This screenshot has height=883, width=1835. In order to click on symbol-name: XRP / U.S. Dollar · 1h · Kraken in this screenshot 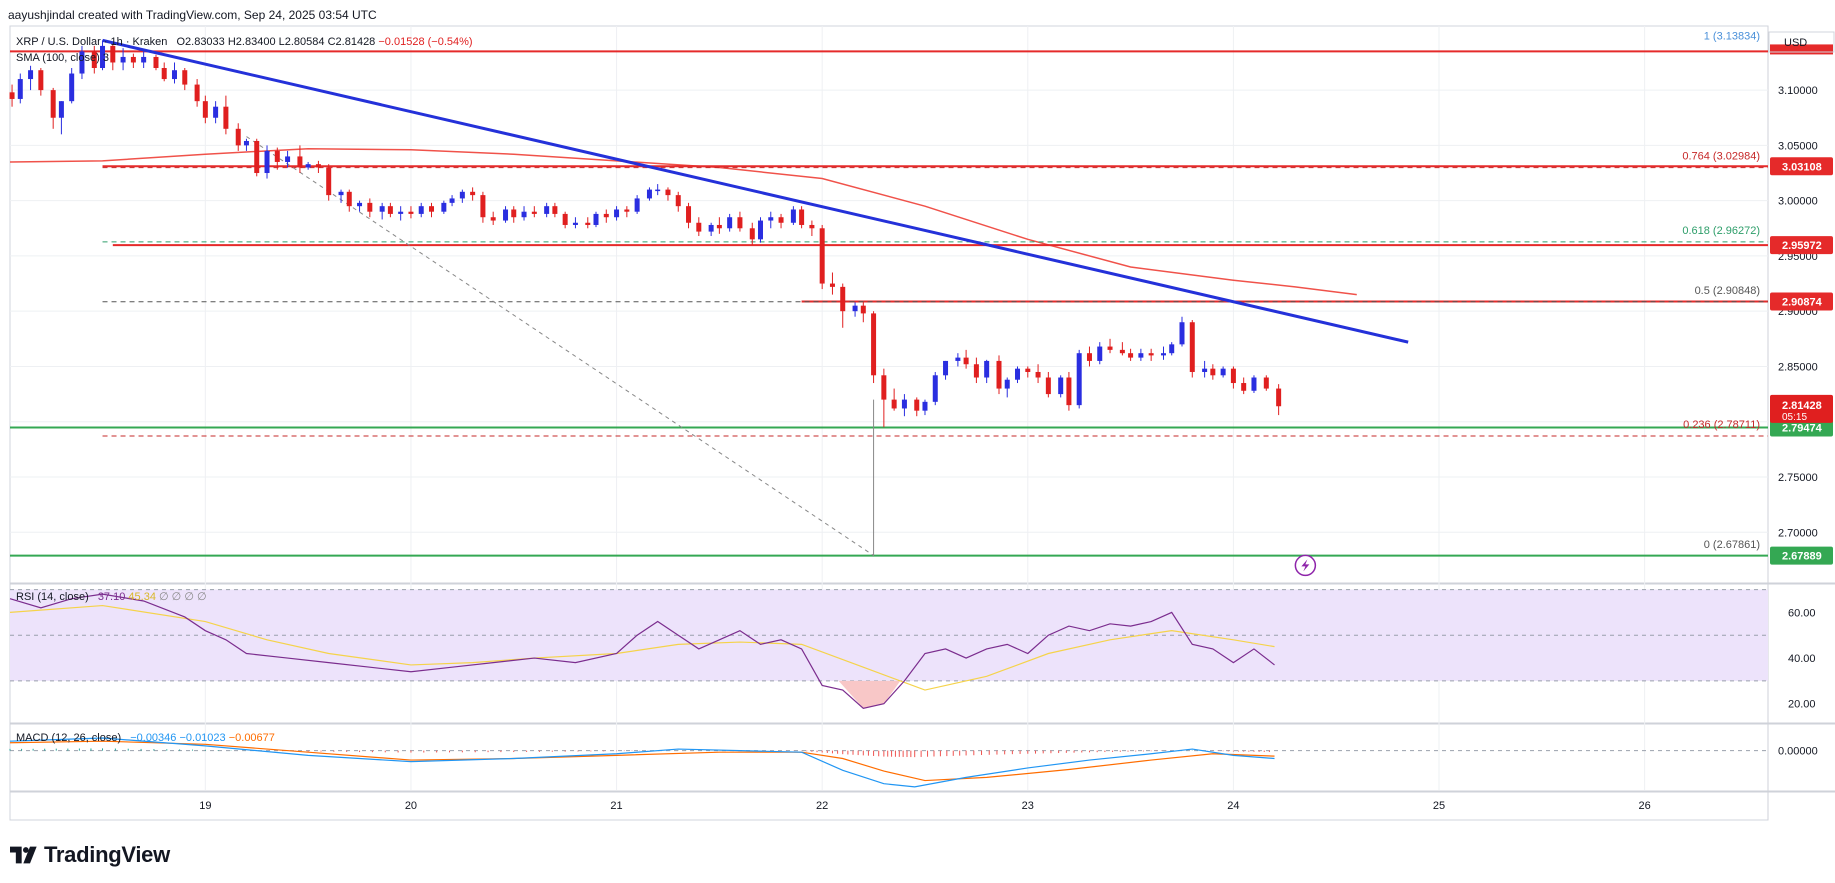, I will do `click(92, 42)`.